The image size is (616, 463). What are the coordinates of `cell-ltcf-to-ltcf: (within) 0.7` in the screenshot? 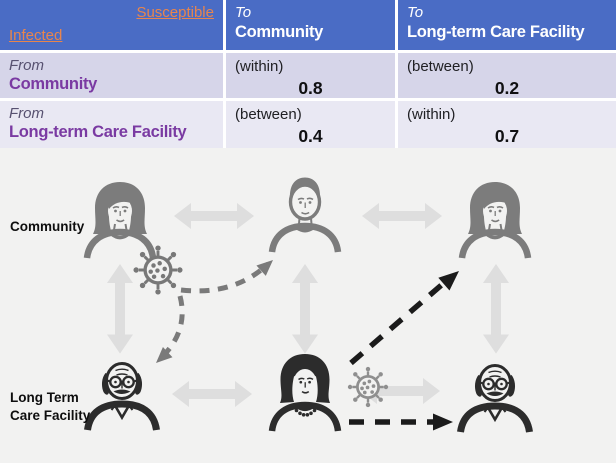 It's located at (507, 124).